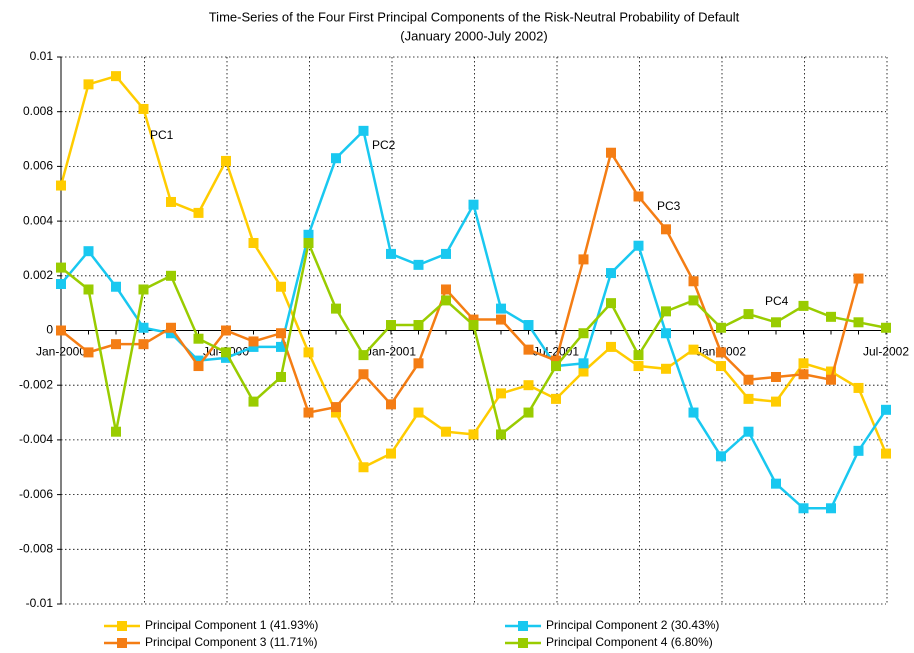  What do you see at coordinates (384, 145) in the screenshot?
I see `annotation: PC2` at bounding box center [384, 145].